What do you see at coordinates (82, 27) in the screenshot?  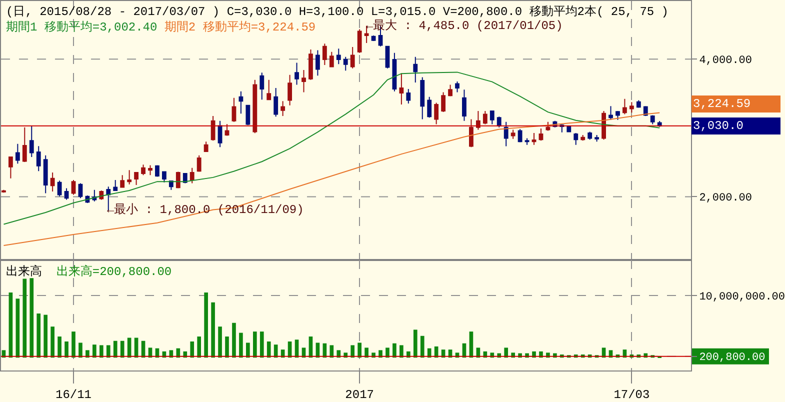 I see `text: 期間1 移動平均=3,002.40` at bounding box center [82, 27].